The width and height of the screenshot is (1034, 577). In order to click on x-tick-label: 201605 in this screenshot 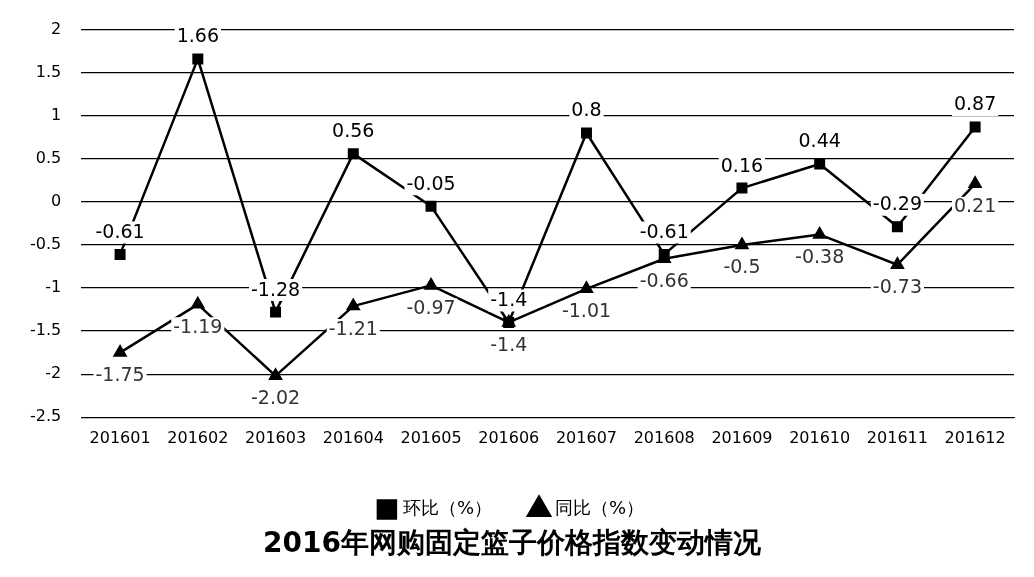, I will do `click(431, 437)`.